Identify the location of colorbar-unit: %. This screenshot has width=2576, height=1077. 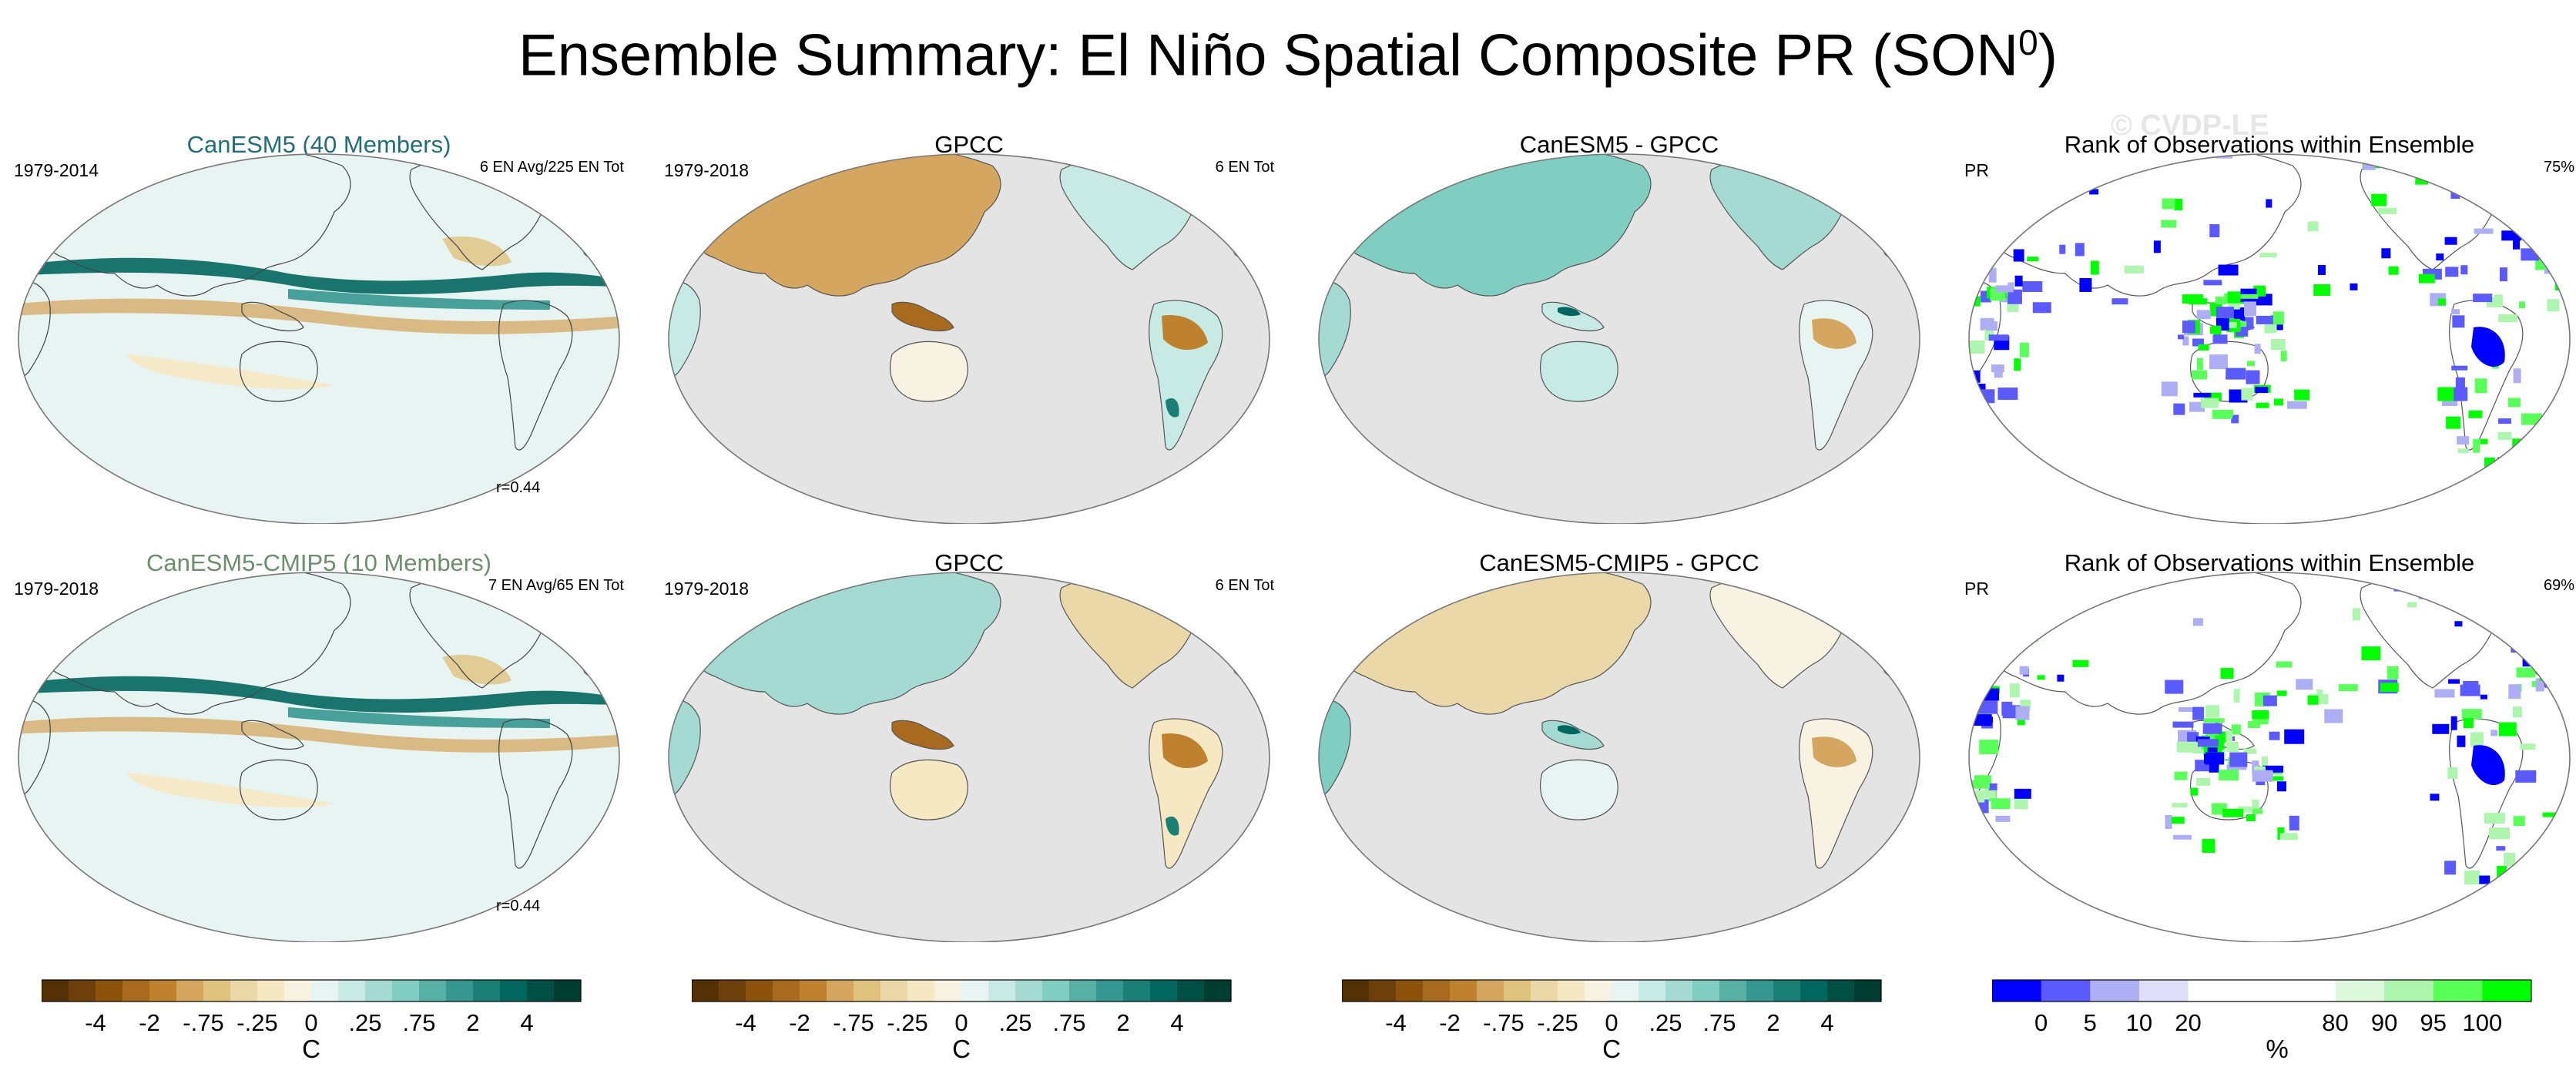
(2277, 1049).